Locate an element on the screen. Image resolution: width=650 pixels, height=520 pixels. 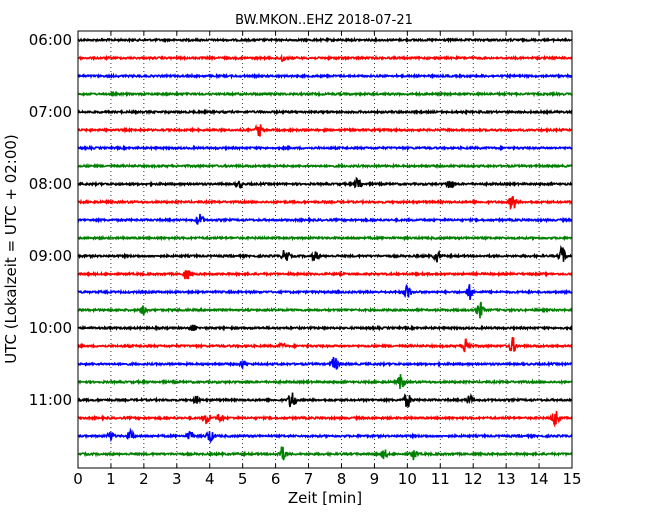
y-tick-label-2: 08:00 is located at coordinates (50, 184).